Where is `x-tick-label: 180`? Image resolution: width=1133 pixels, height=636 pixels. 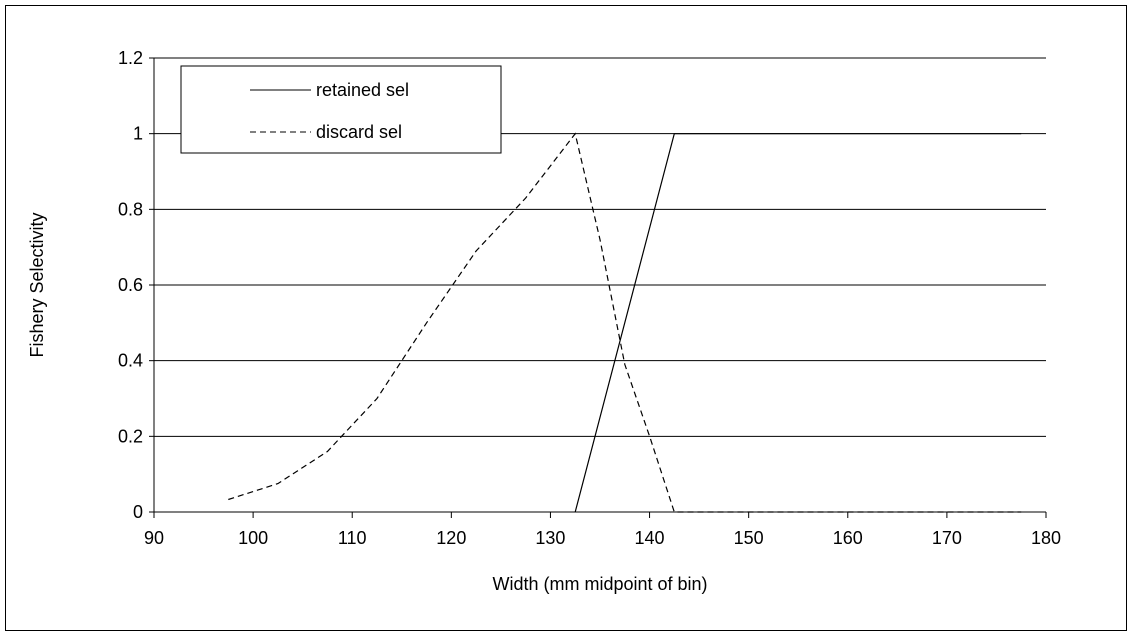
x-tick-label: 180 is located at coordinates (1046, 538).